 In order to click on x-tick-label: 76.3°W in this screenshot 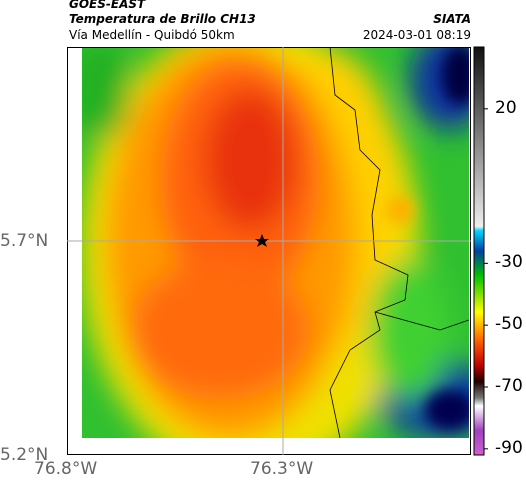, I will do `click(282, 469)`.